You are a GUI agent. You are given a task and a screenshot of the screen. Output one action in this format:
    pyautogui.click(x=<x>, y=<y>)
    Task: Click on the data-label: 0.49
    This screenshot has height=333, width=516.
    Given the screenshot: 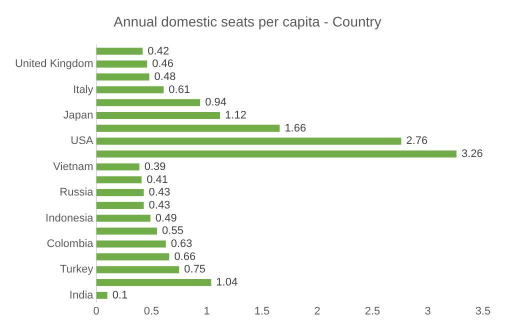 What is the action you would take?
    pyautogui.click(x=166, y=218)
    